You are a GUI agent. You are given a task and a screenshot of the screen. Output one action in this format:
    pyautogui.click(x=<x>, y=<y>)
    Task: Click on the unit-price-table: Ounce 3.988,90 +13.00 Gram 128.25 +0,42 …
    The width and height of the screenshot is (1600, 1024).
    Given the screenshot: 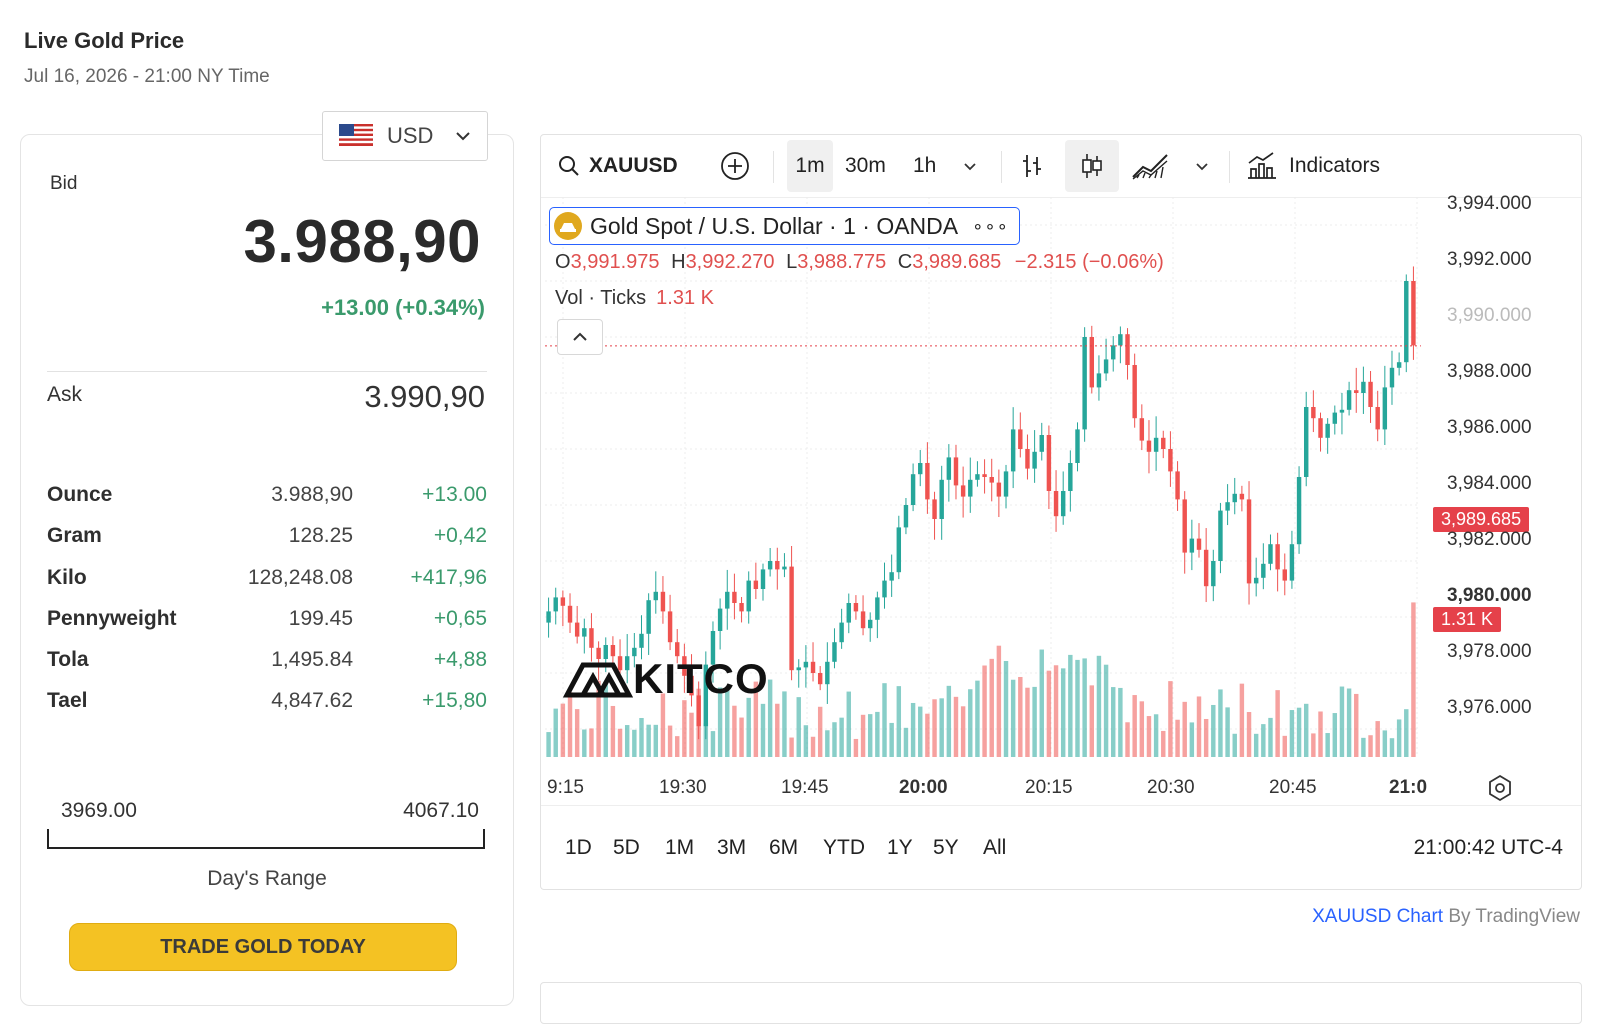 What is the action you would take?
    pyautogui.click(x=267, y=607)
    